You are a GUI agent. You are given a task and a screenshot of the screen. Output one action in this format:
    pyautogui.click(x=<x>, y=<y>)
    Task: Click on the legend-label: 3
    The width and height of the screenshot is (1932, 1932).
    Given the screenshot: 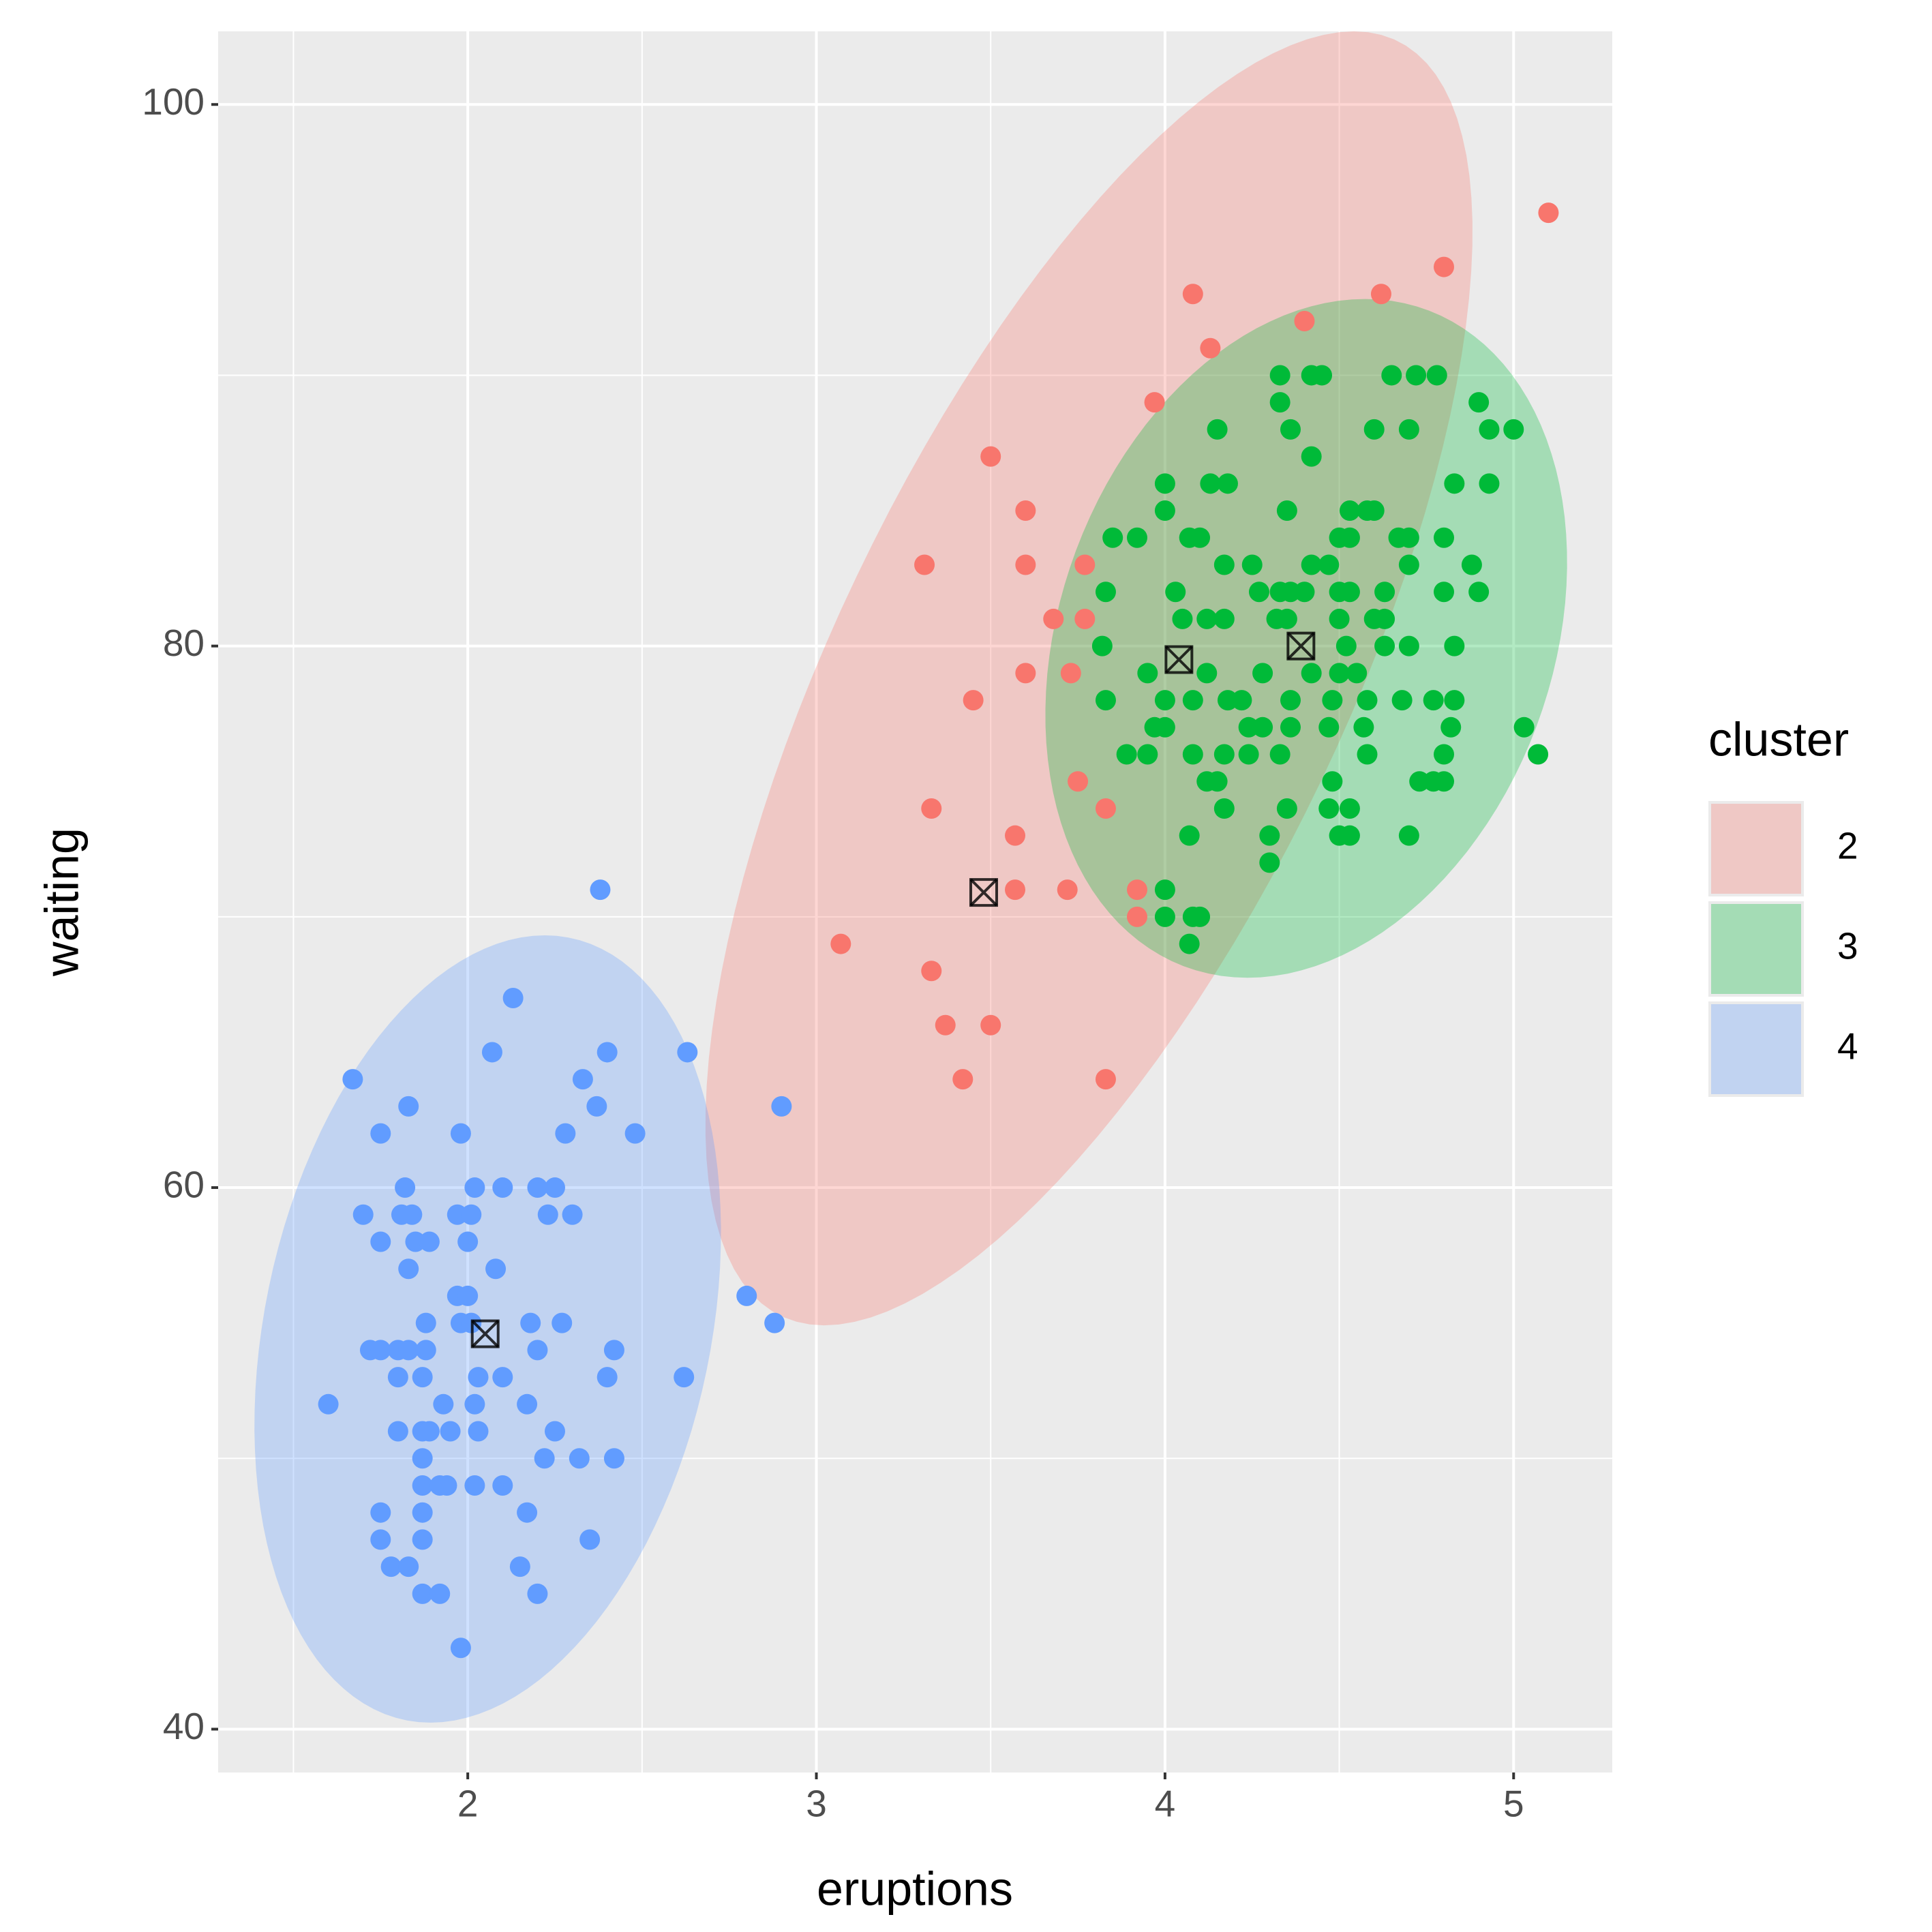 What is the action you would take?
    pyautogui.click(x=1848, y=946)
    